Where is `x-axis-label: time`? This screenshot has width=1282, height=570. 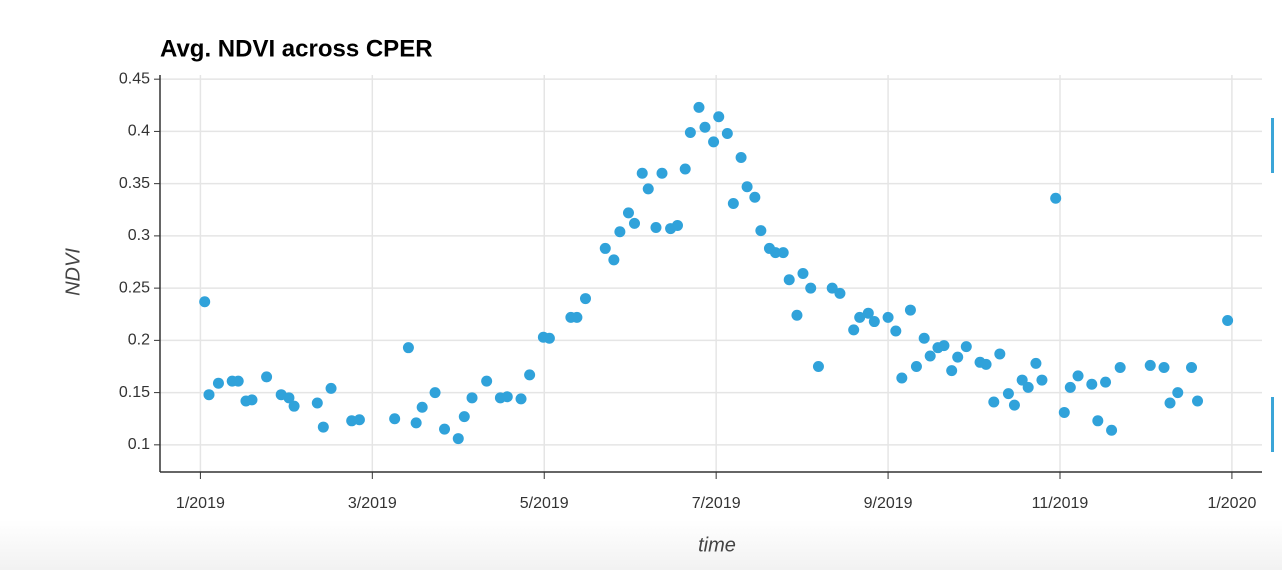 x-axis-label: time is located at coordinates (717, 545).